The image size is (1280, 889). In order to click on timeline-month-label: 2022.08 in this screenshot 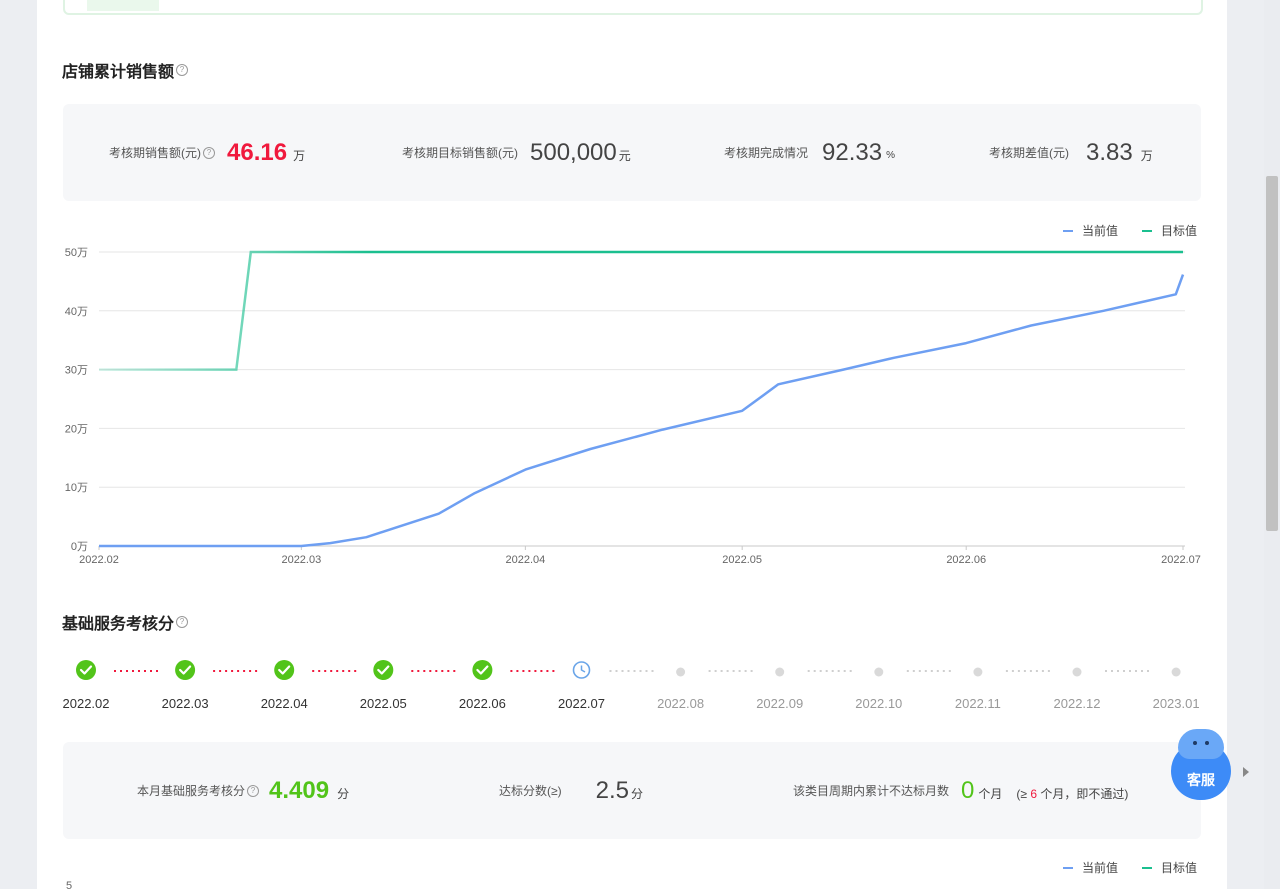, I will do `click(681, 703)`.